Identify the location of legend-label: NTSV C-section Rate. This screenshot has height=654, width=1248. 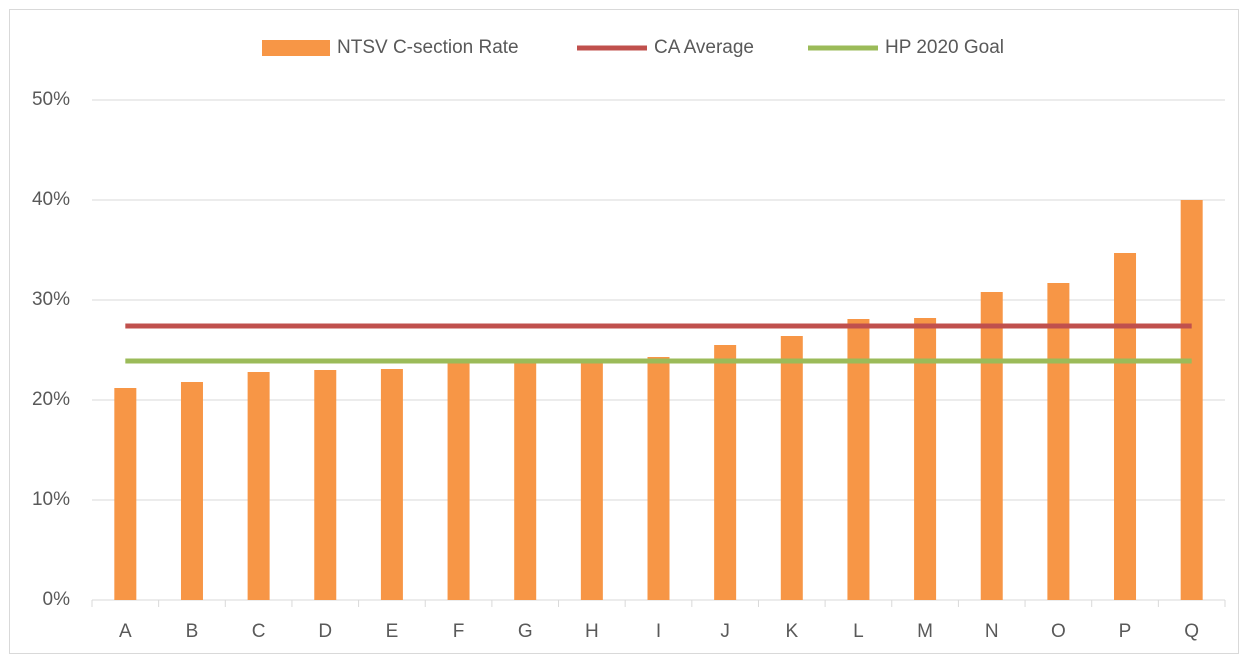
(428, 47).